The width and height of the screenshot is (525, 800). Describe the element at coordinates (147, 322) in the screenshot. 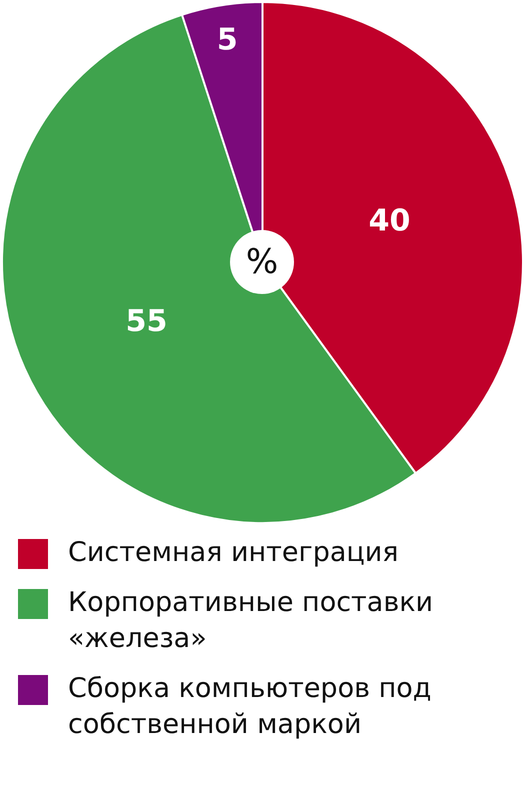

I see `data-label: 55` at that location.